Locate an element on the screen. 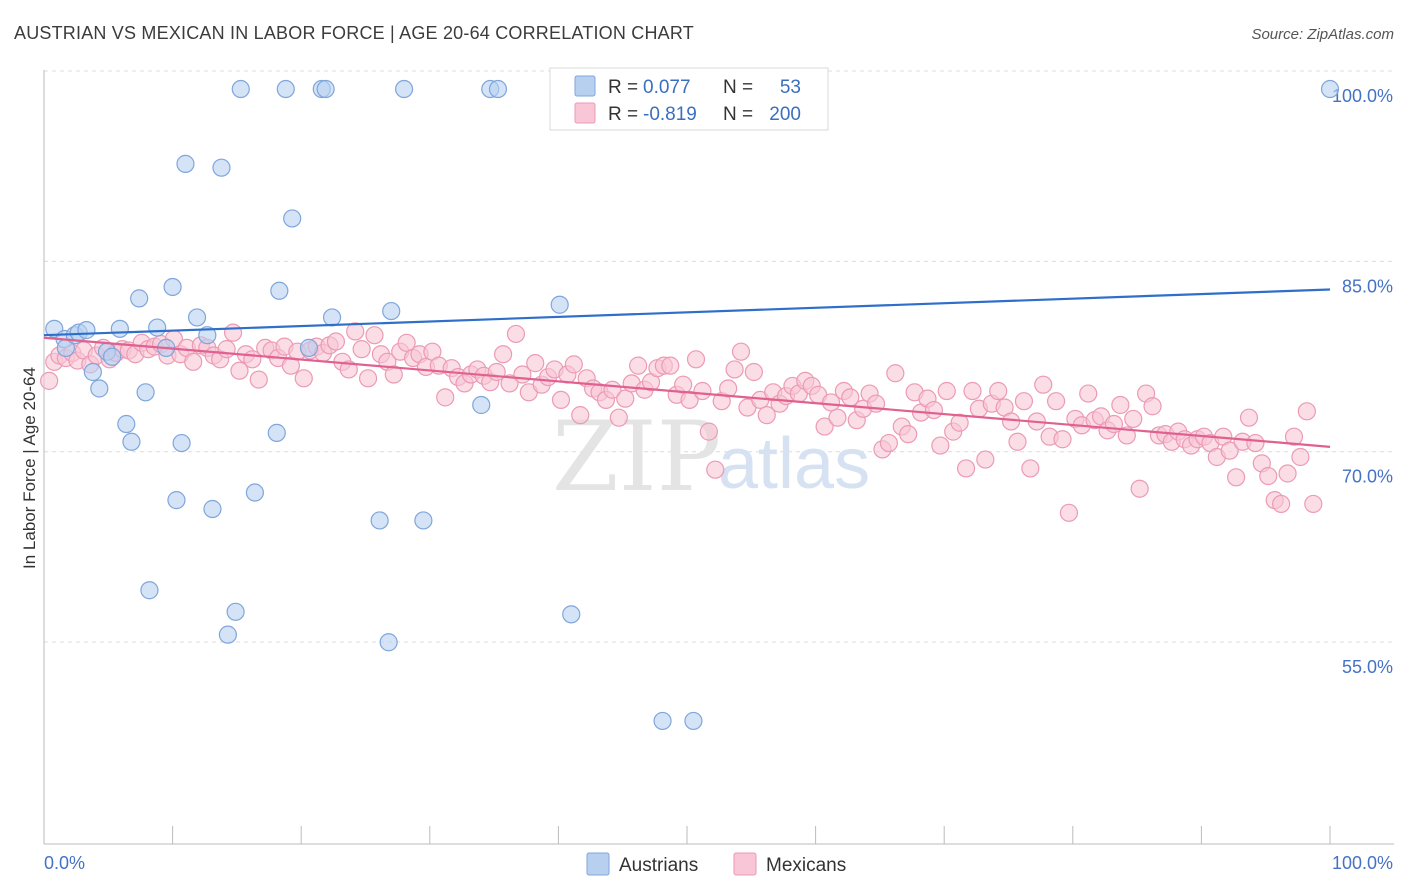 This screenshot has height=892, width=1406. stats-legend-box is located at coordinates (689, 99).